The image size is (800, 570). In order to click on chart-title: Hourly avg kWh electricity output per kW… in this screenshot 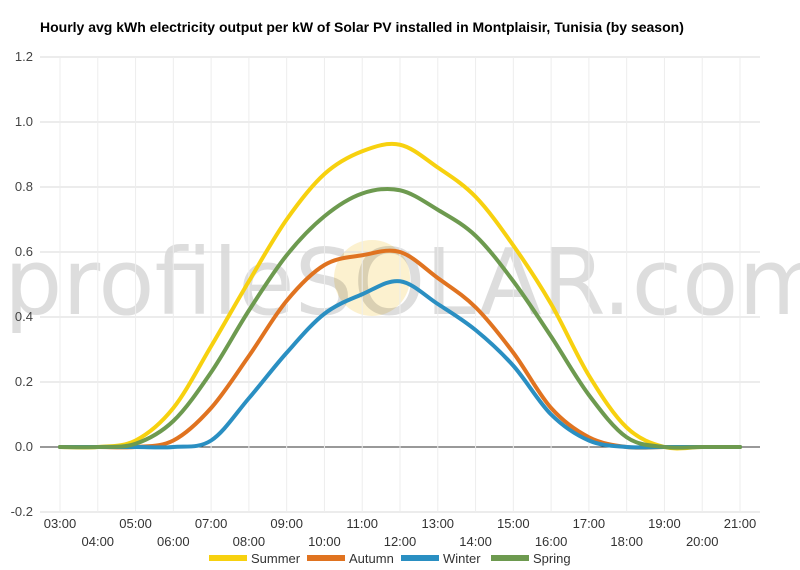, I will do `click(362, 27)`.